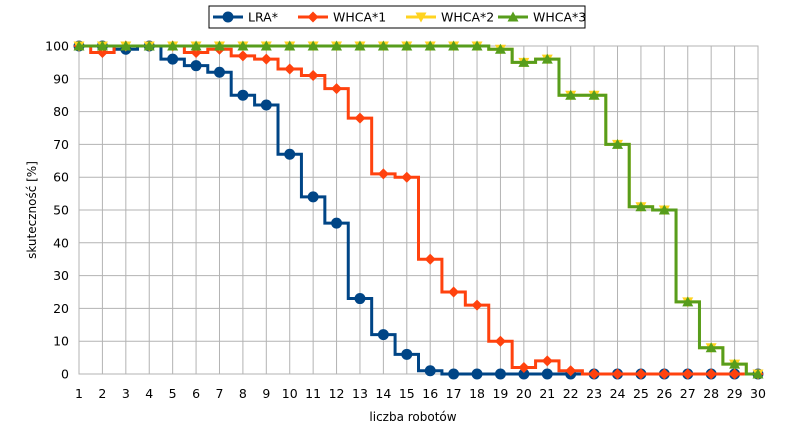 The height and width of the screenshot is (444, 789). What do you see at coordinates (758, 393) in the screenshot?
I see `x-tick-label: 30` at bounding box center [758, 393].